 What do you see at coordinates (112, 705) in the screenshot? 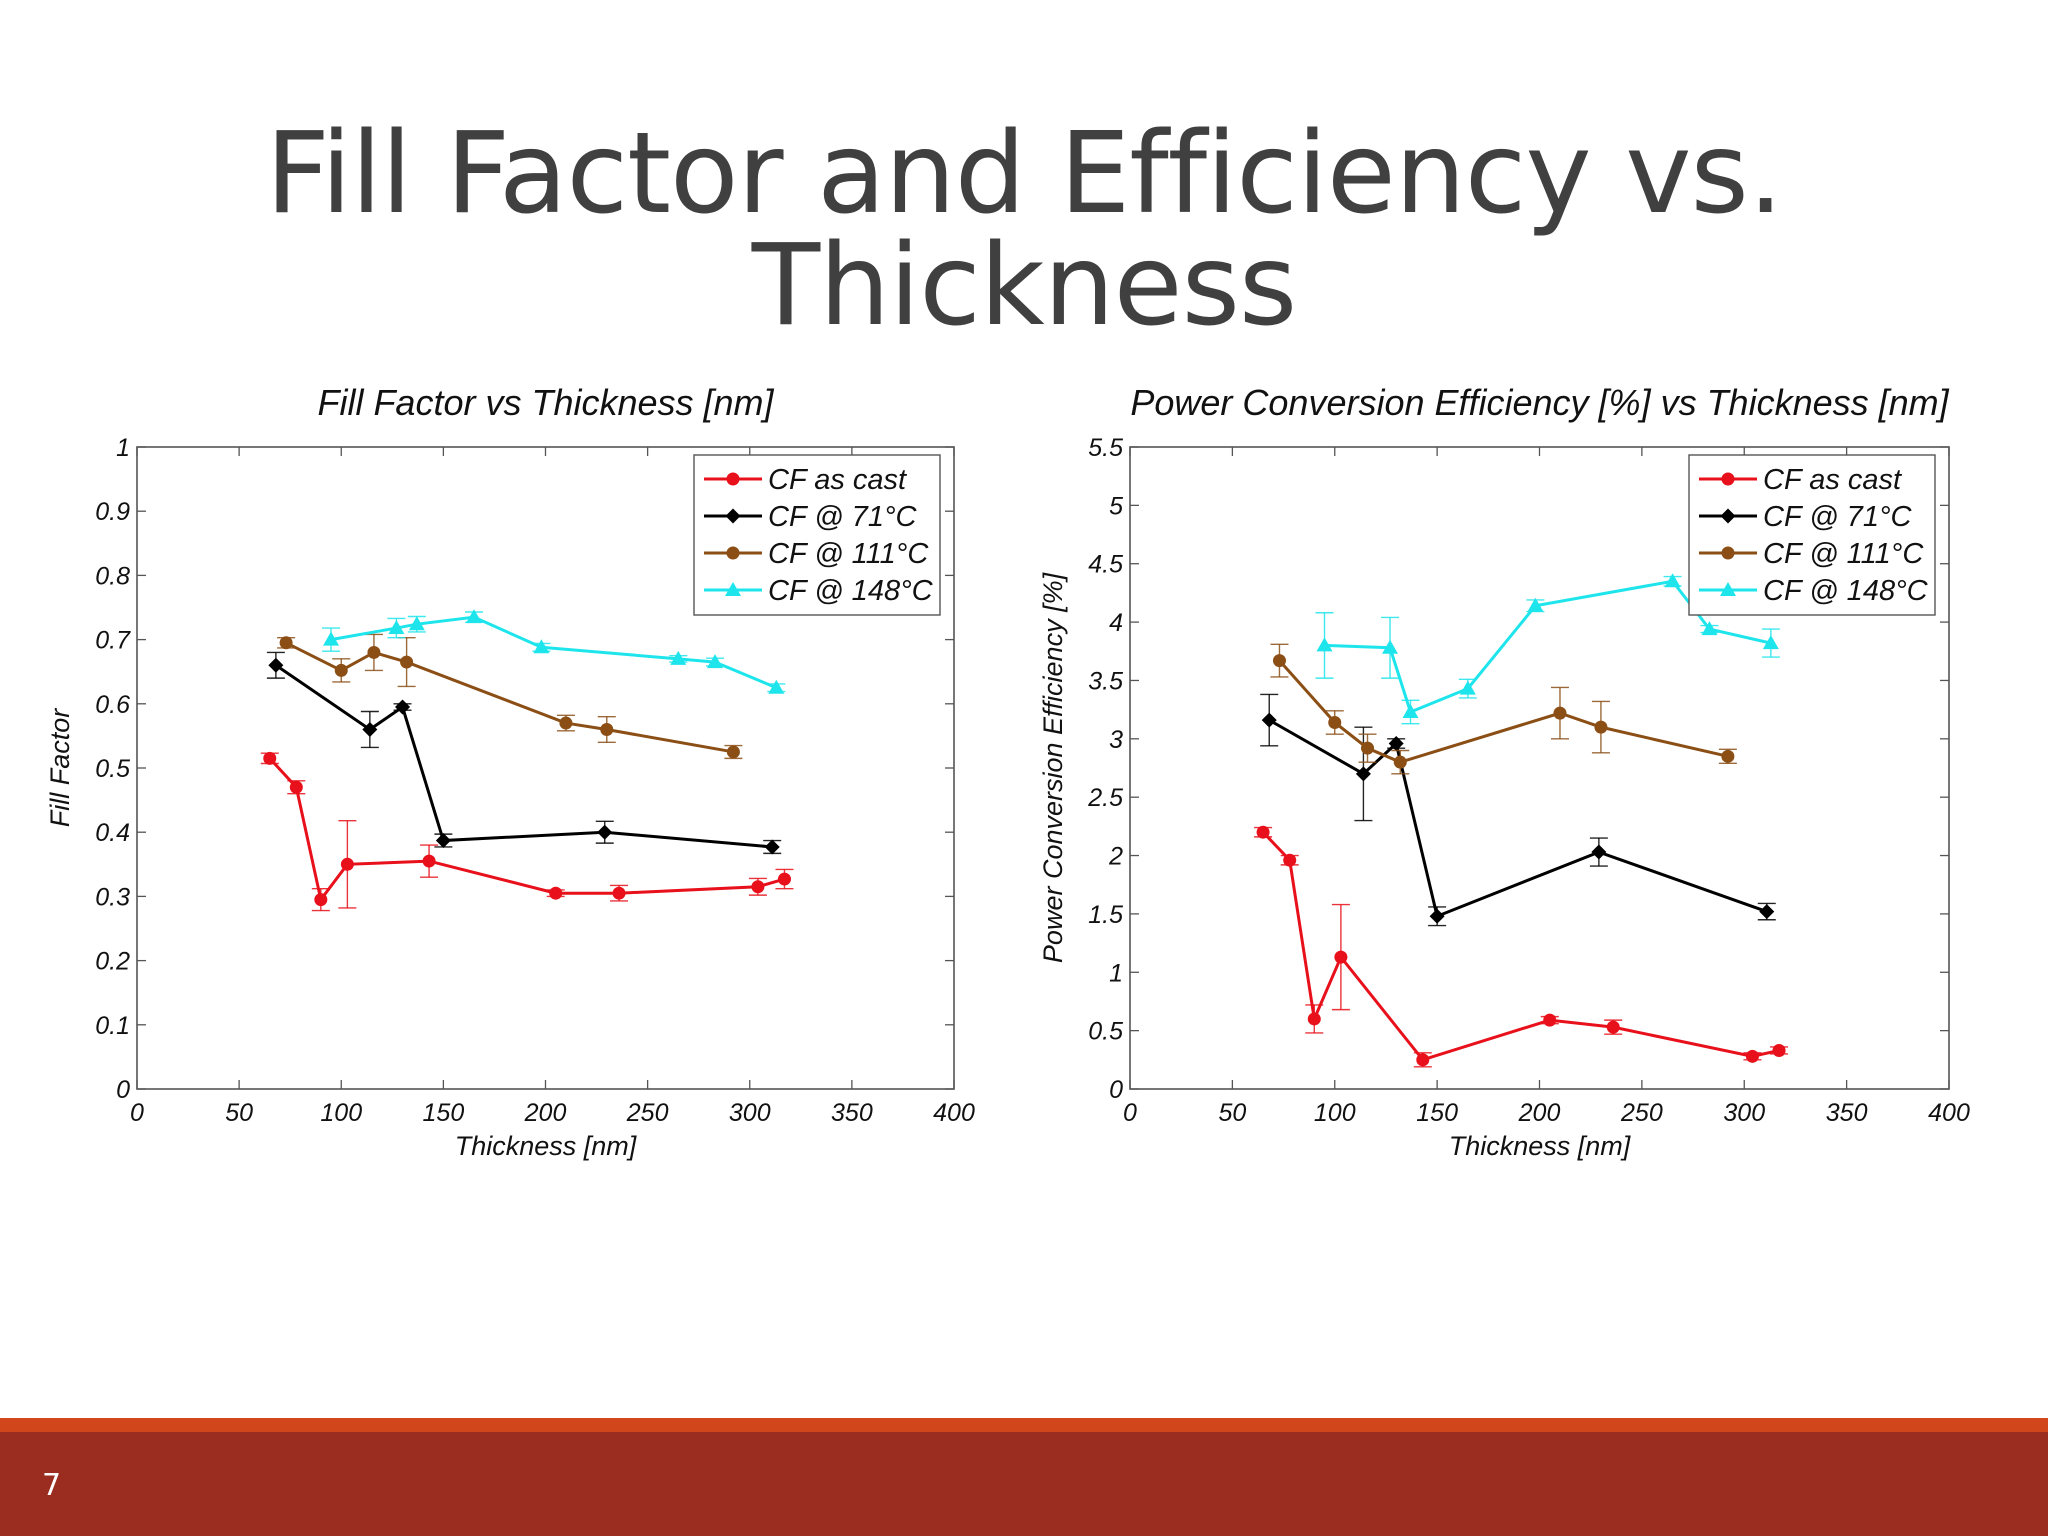
I see `y-tick-label: 0.6` at bounding box center [112, 705].